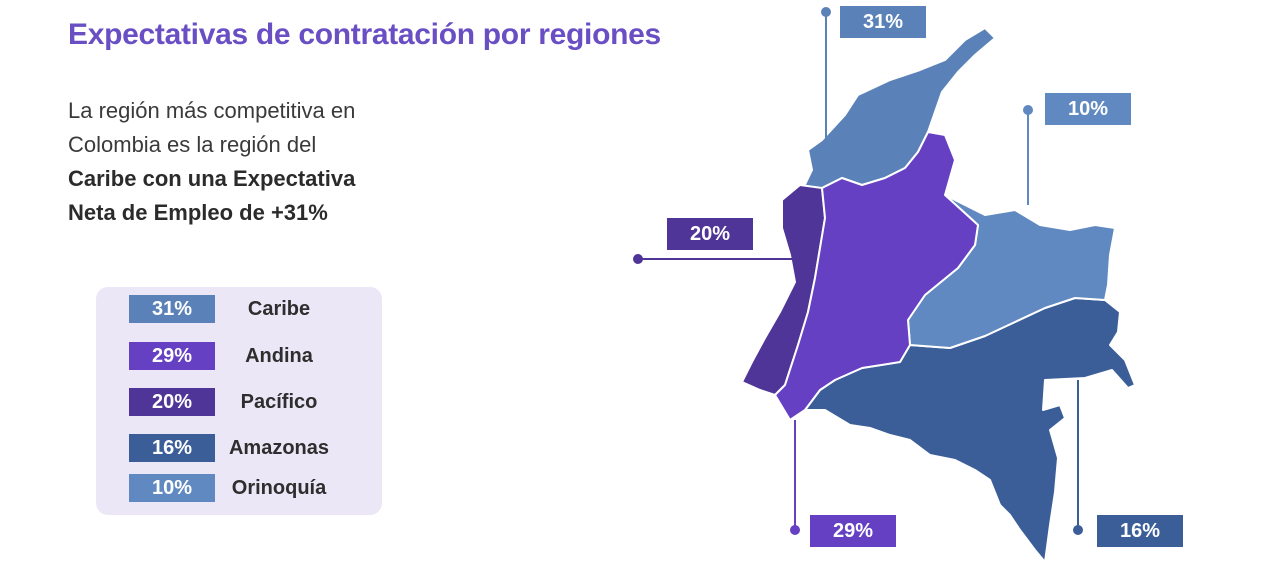  Describe the element at coordinates (172, 448) in the screenshot. I see `legend-value-amazonas: 16%` at that location.